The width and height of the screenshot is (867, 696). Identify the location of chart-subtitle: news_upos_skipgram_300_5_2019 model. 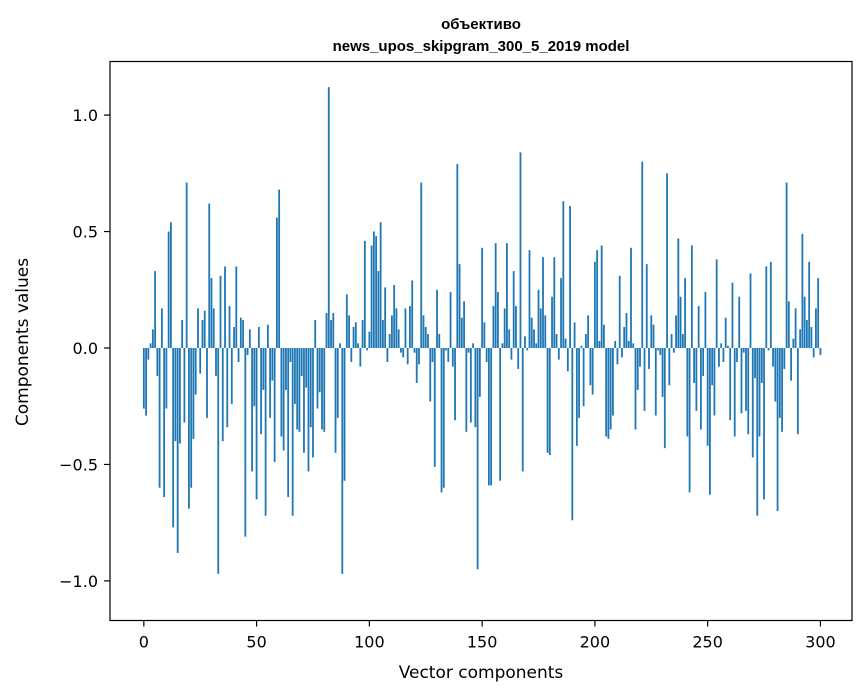
(481, 46).